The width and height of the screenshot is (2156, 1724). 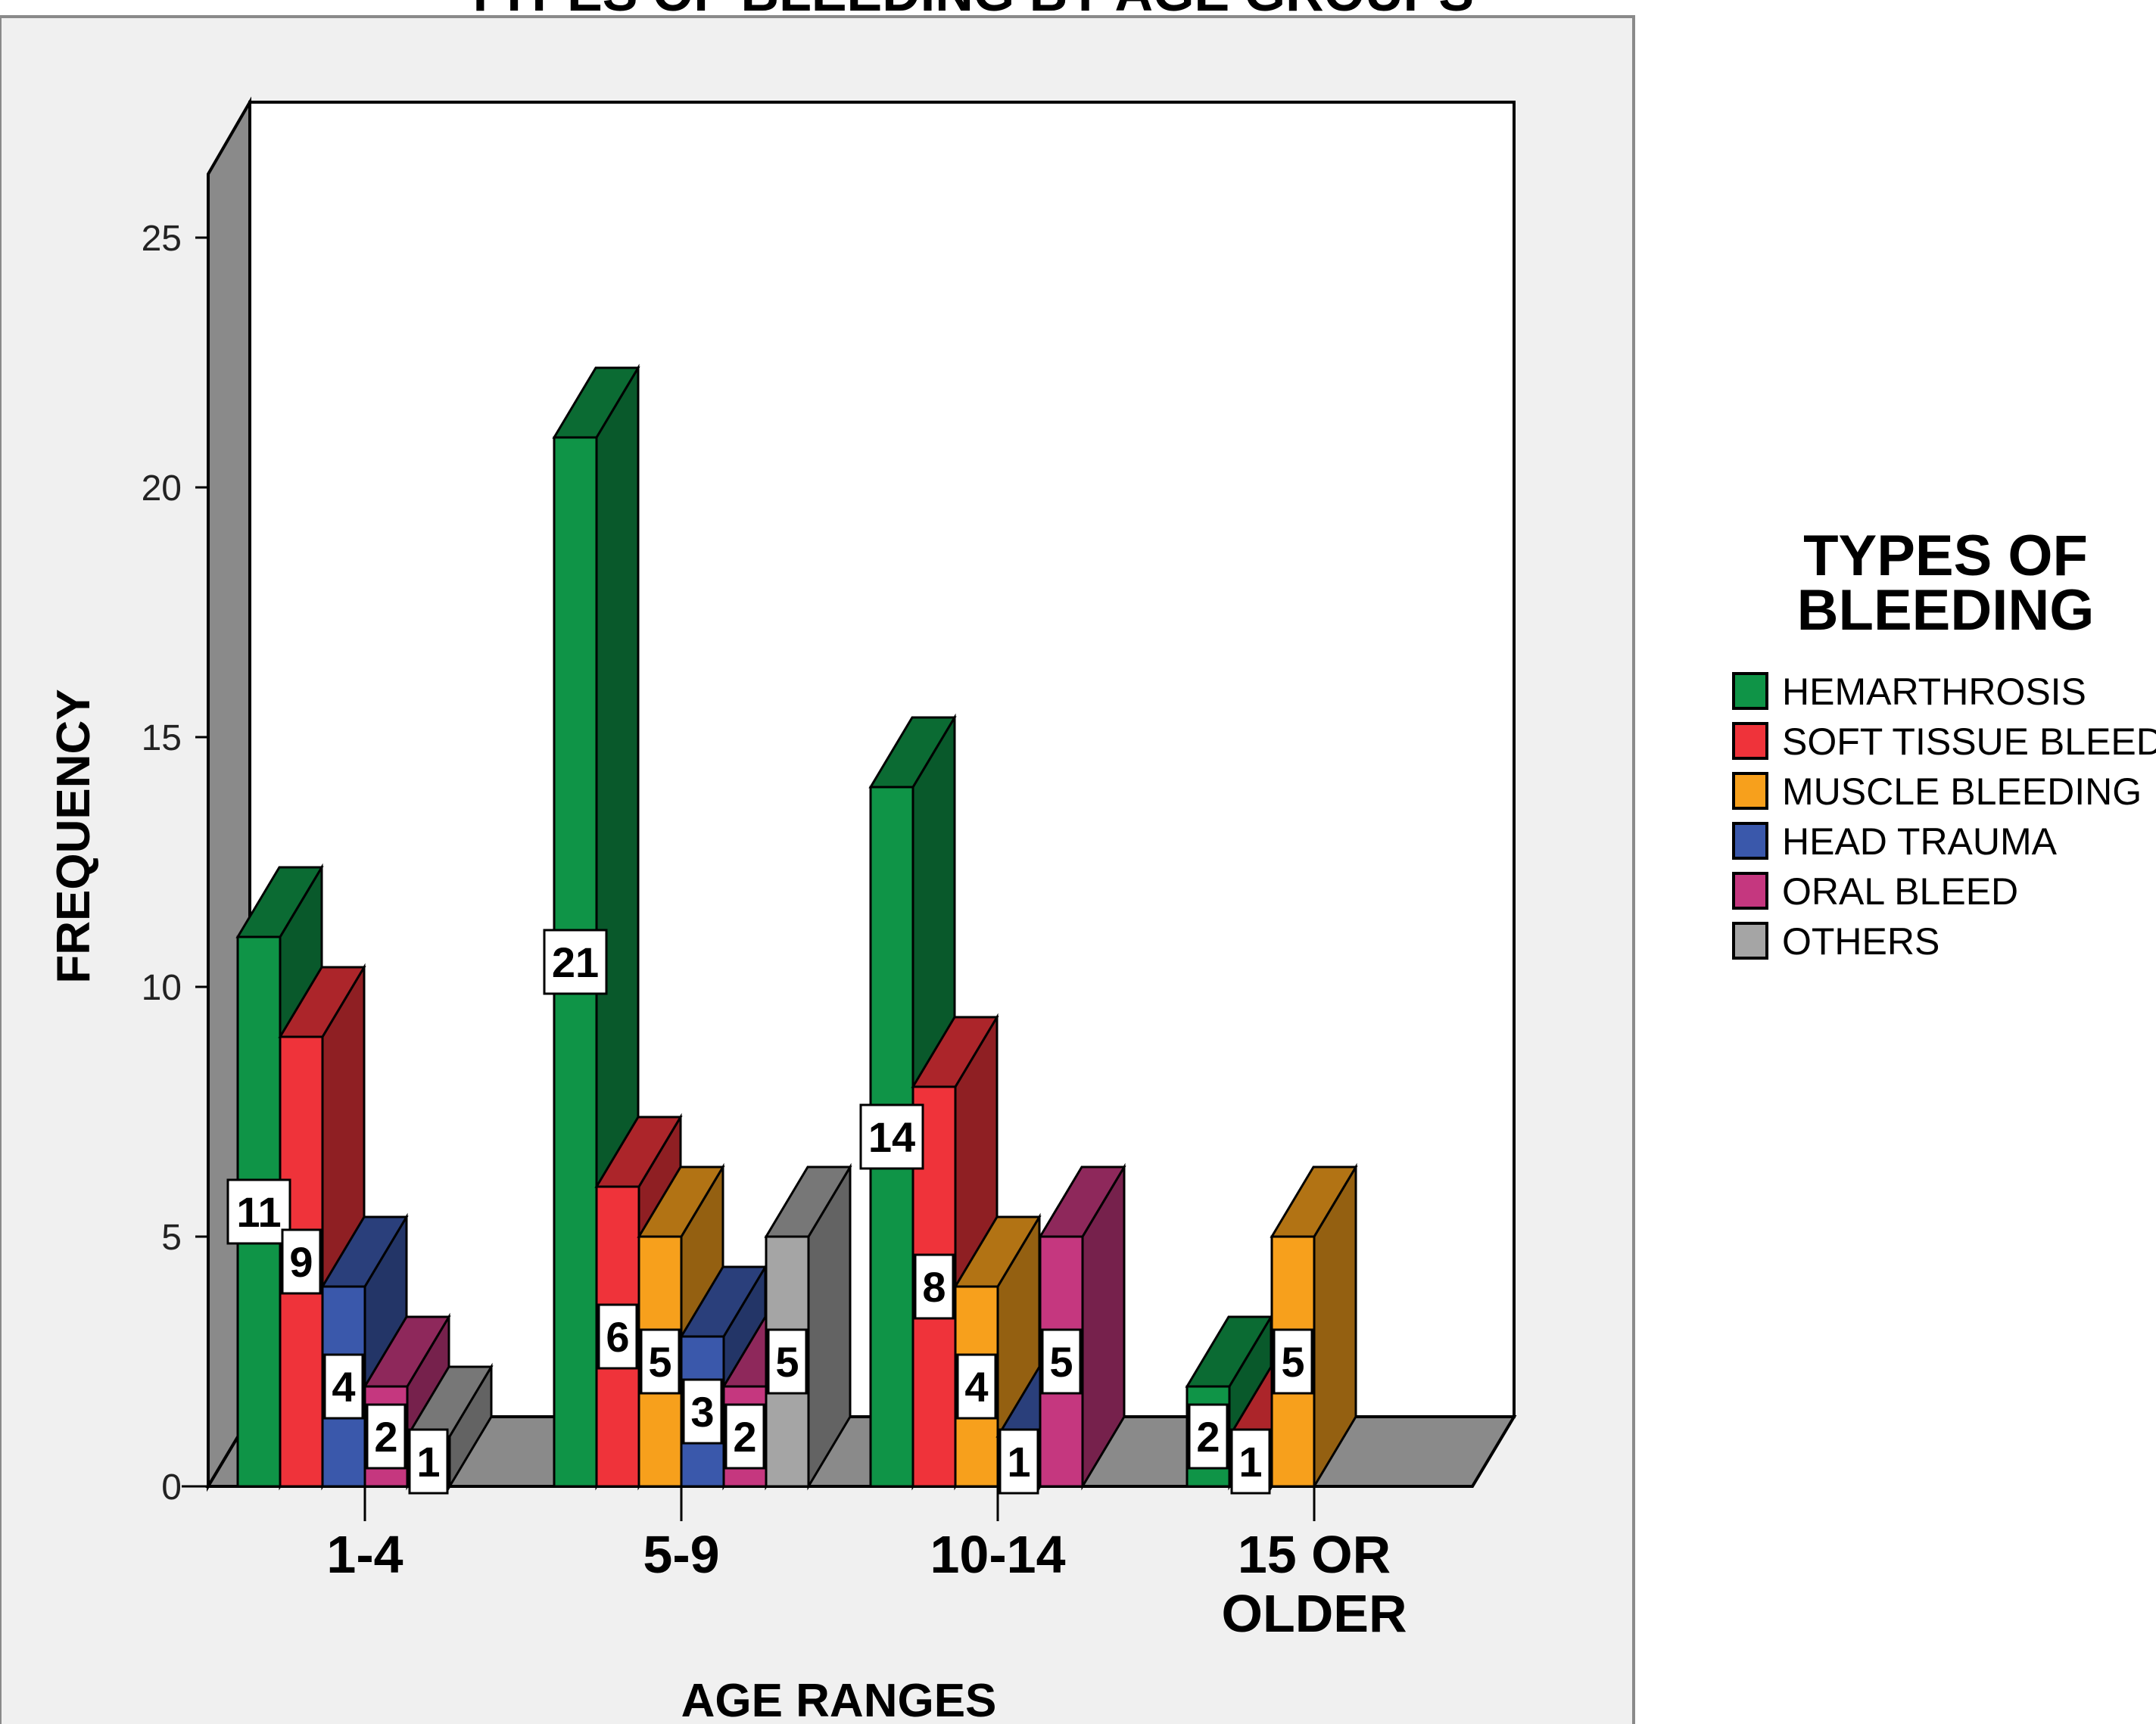 I want to click on data-label-soft-tissue-bleed-5-9: 6, so click(x=617, y=1336).